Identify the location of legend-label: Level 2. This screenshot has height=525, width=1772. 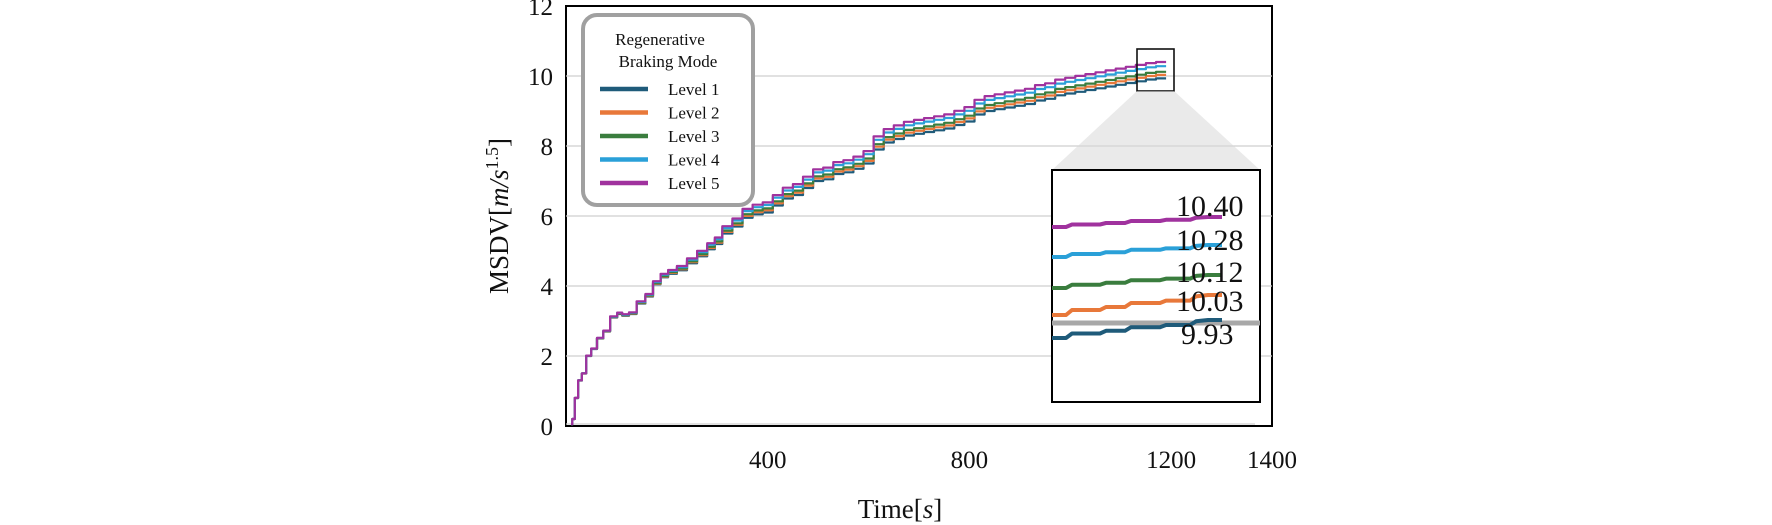
(693, 113).